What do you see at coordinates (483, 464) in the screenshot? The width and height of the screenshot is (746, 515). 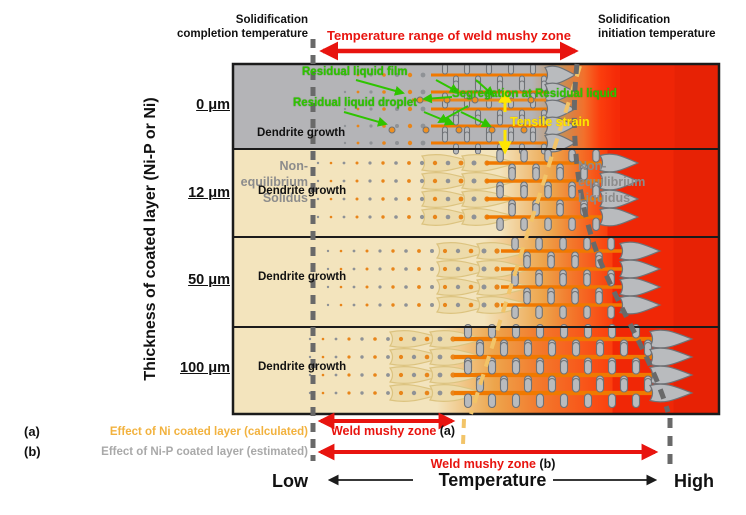 I see `mushy-zone-b-main: Weld mushy zone` at bounding box center [483, 464].